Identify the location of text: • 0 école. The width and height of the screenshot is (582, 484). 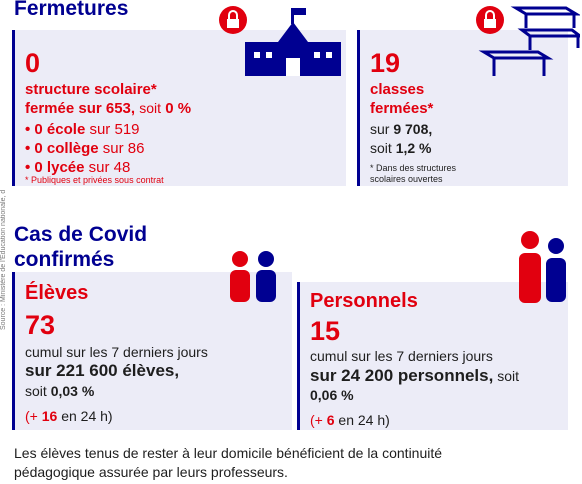
(55, 129).